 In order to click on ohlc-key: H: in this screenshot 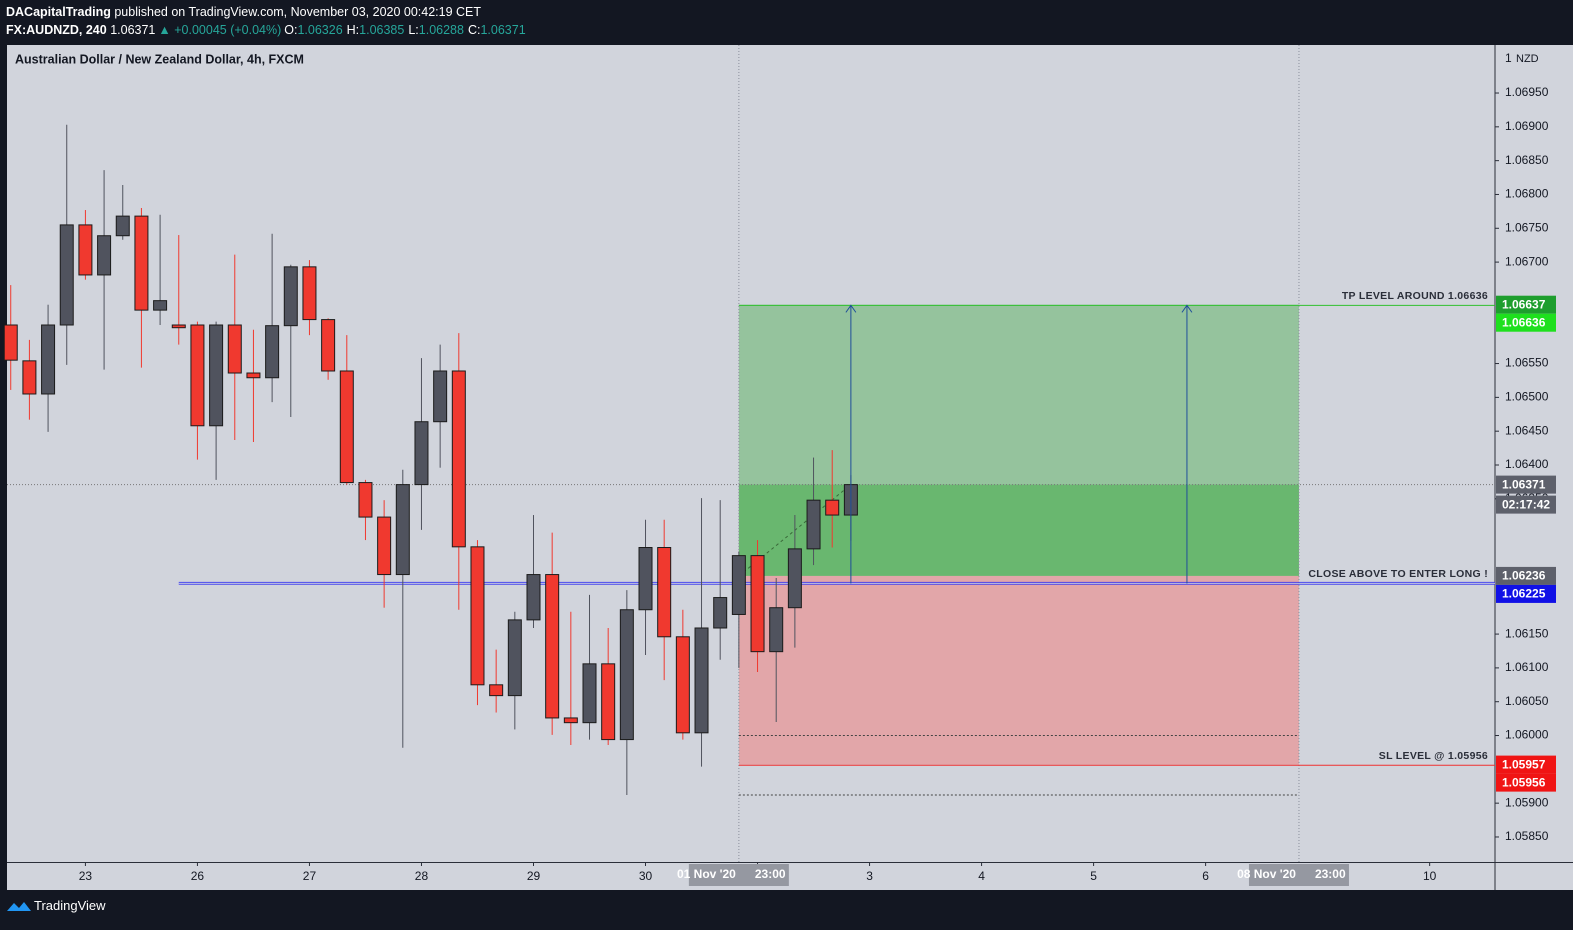, I will do `click(353, 30)`.